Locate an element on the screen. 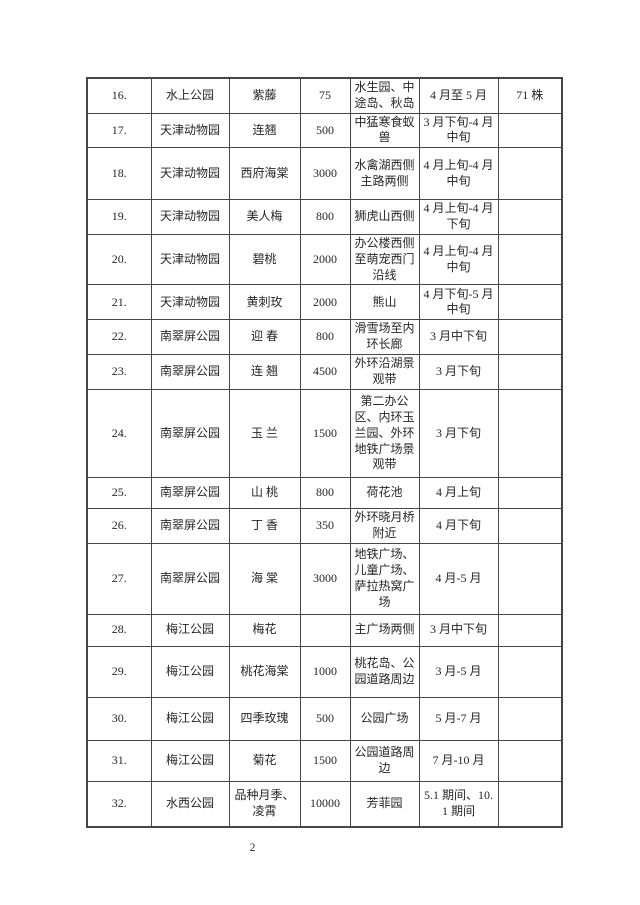  cell-flower: 紫藤 is located at coordinates (264, 95).